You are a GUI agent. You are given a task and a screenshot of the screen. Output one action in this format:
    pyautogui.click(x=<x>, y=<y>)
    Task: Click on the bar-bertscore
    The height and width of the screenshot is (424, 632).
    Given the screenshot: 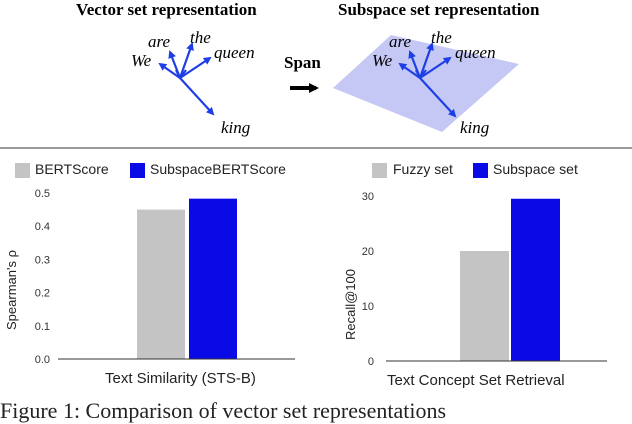 What is the action you would take?
    pyautogui.click(x=161, y=284)
    